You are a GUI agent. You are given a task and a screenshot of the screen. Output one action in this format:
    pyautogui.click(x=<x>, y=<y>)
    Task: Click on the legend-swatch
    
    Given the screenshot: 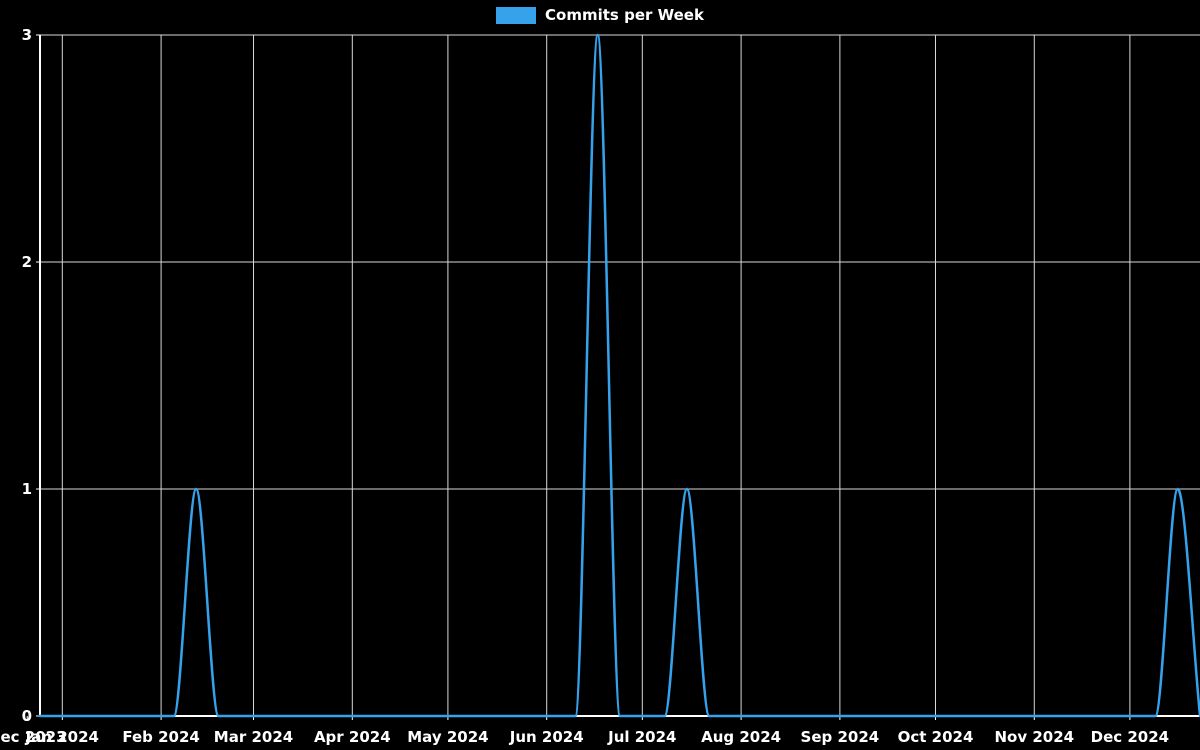 What is the action you would take?
    pyautogui.click(x=516, y=15)
    